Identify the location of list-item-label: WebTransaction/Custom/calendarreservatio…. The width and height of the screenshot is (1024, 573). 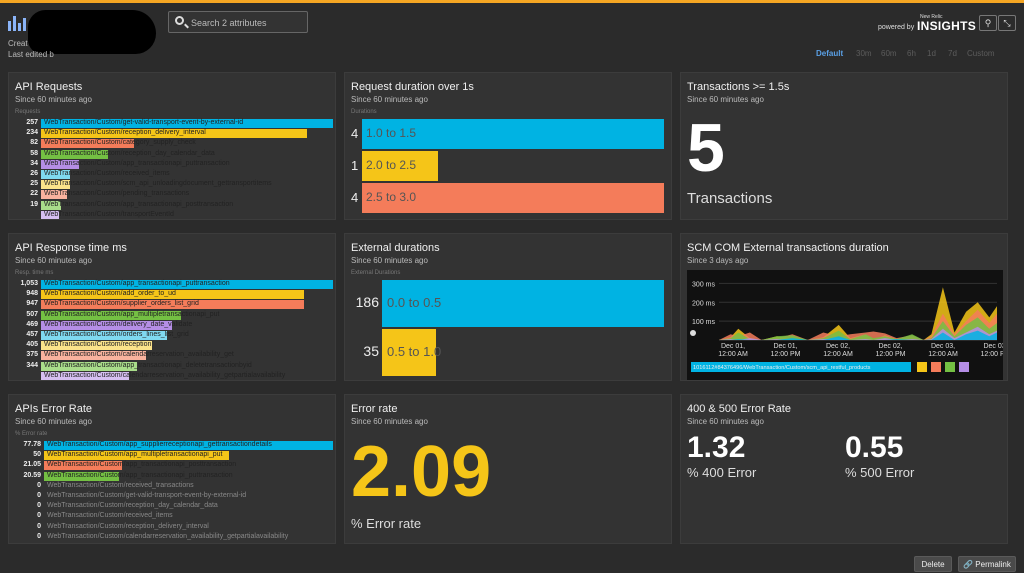
(165, 375).